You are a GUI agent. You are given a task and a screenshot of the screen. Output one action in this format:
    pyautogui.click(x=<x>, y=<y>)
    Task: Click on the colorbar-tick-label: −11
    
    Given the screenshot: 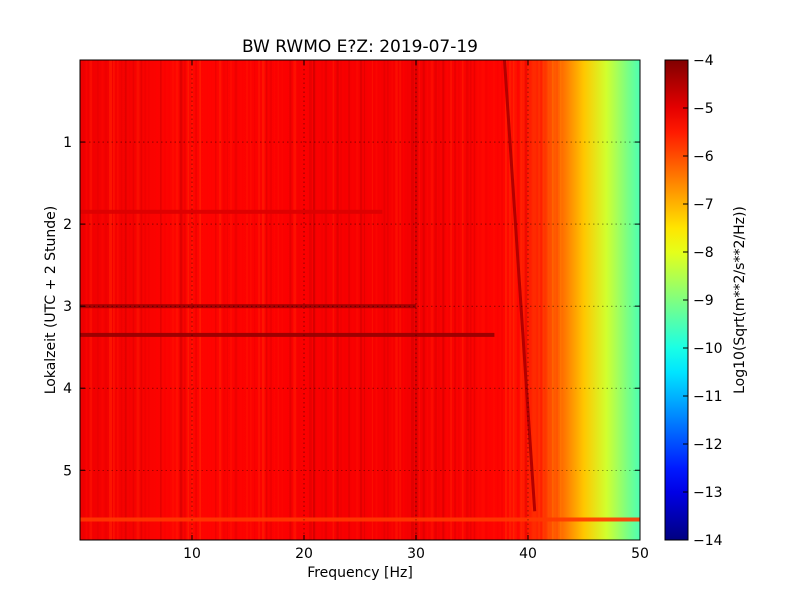 What is the action you would take?
    pyautogui.click(x=708, y=397)
    